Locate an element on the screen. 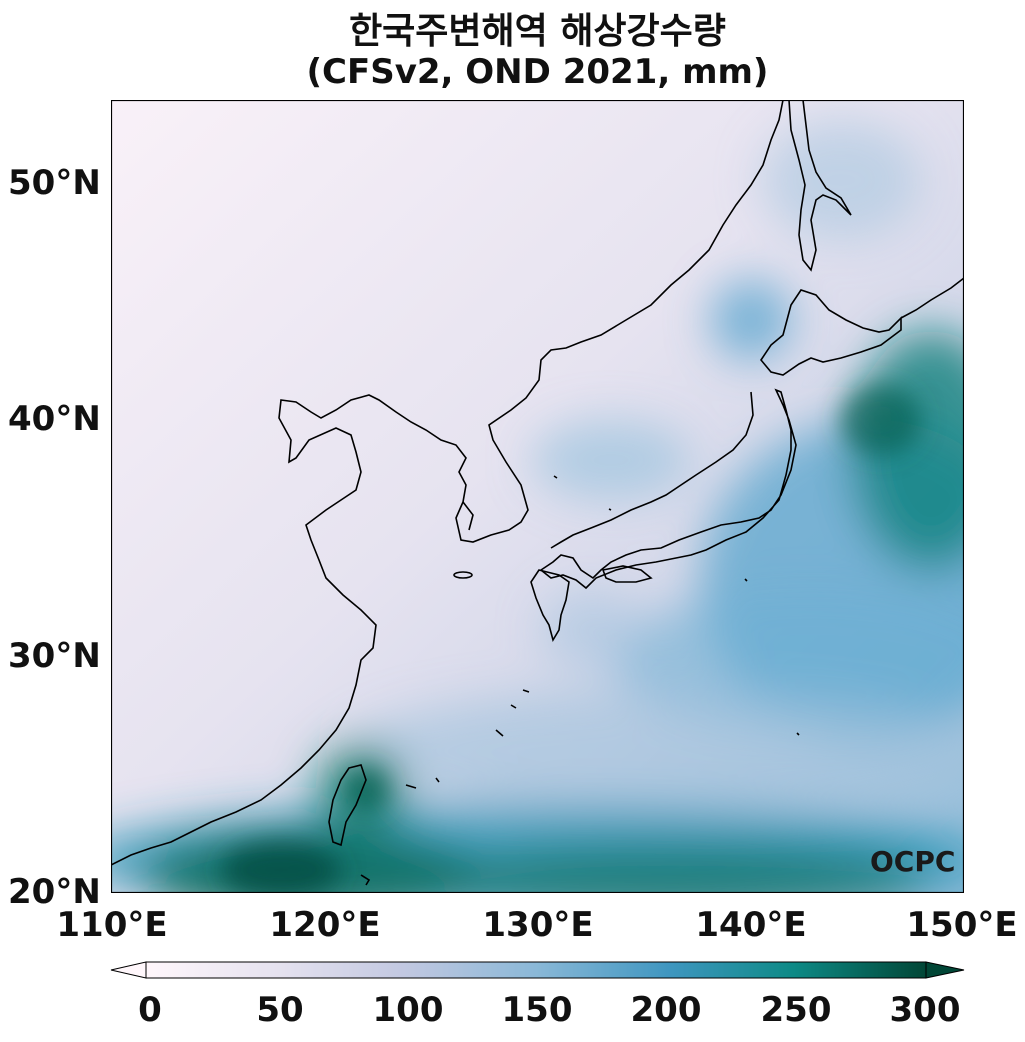 The width and height of the screenshot is (1025, 1042). colorbar-tick-300: 300 is located at coordinates (925, 1010).